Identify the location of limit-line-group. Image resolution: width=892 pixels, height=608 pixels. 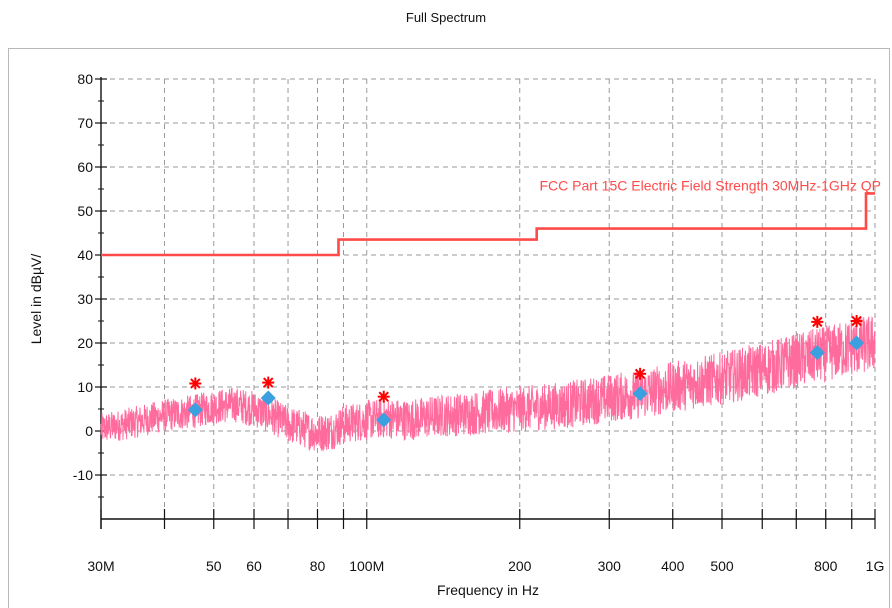
(488, 224).